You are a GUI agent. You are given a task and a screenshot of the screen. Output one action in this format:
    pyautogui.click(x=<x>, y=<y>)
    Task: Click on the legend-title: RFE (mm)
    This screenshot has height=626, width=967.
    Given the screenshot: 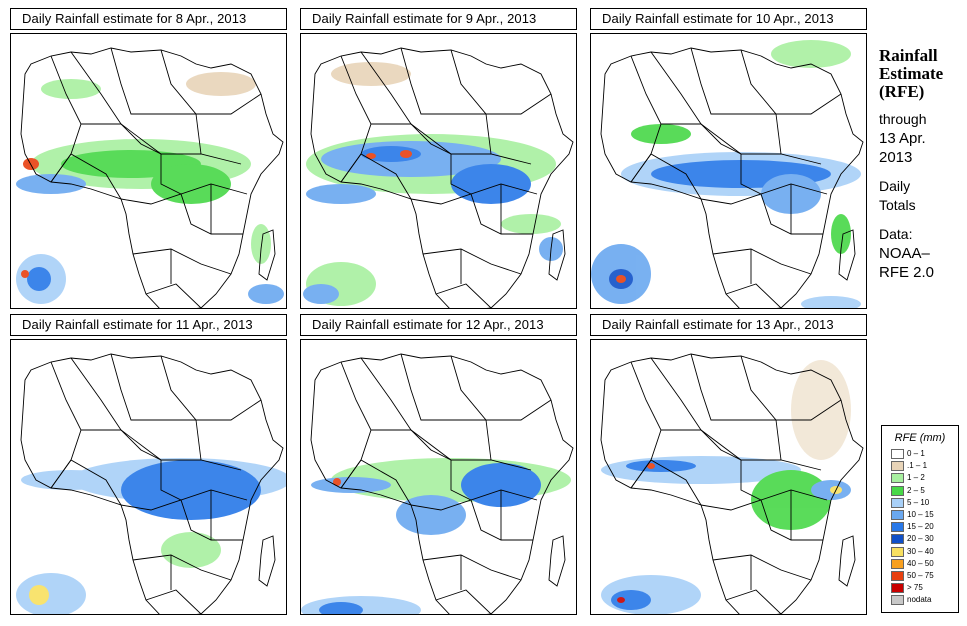 What is the action you would take?
    pyautogui.click(x=920, y=438)
    